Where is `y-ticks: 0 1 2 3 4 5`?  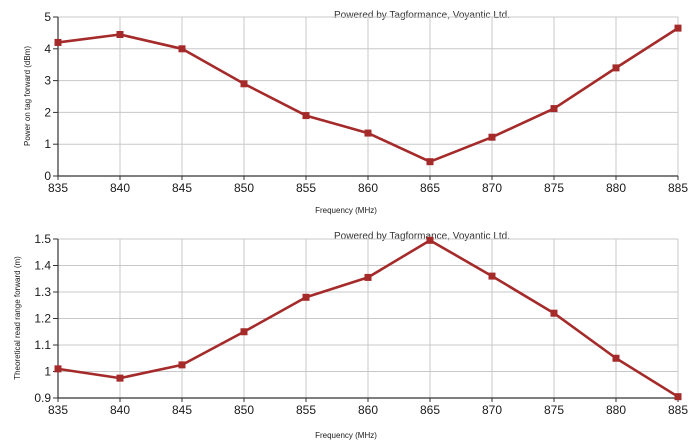 y-ticks: 0 1 2 3 4 5 is located at coordinates (51, 96).